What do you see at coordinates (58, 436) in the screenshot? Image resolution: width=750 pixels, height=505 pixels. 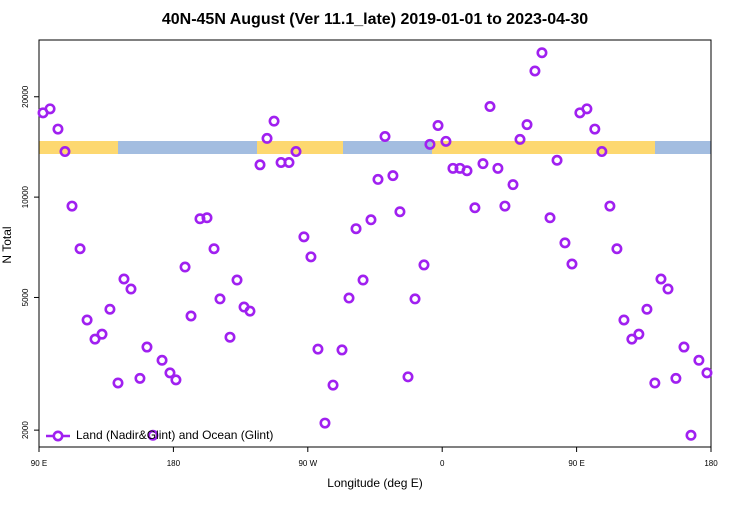 I see `legend-marker` at bounding box center [58, 436].